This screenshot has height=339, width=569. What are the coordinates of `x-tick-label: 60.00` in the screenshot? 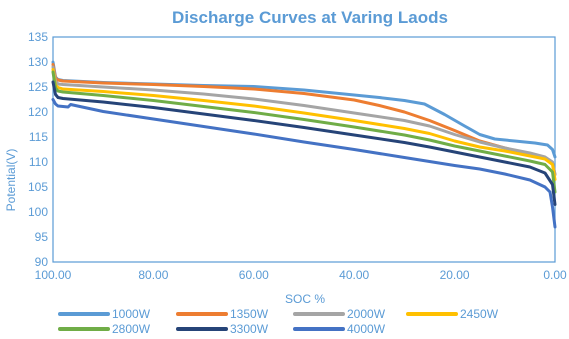 It's located at (254, 275).